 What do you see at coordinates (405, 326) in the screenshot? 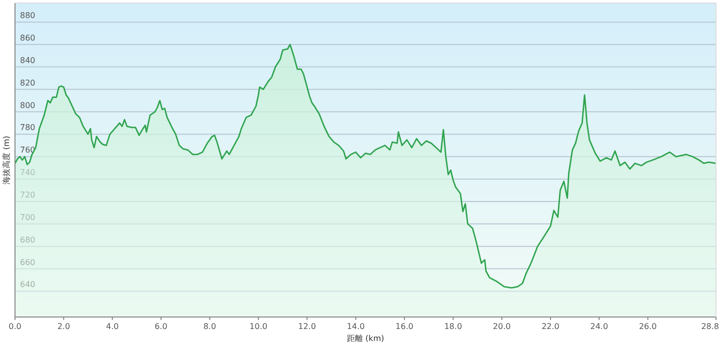
I see `x-tick-label: 16.0` at bounding box center [405, 326].